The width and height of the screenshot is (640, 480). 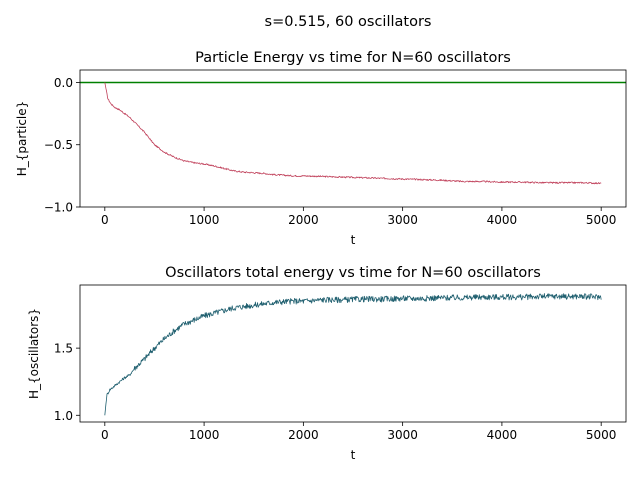 What do you see at coordinates (63, 349) in the screenshot?
I see `y-tick-label: 1.5` at bounding box center [63, 349].